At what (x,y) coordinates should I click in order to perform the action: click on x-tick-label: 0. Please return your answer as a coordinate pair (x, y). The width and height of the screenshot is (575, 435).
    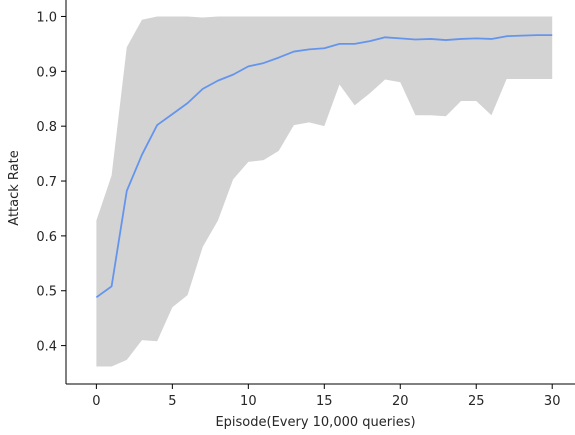
    Looking at the image, I should click on (96, 401).